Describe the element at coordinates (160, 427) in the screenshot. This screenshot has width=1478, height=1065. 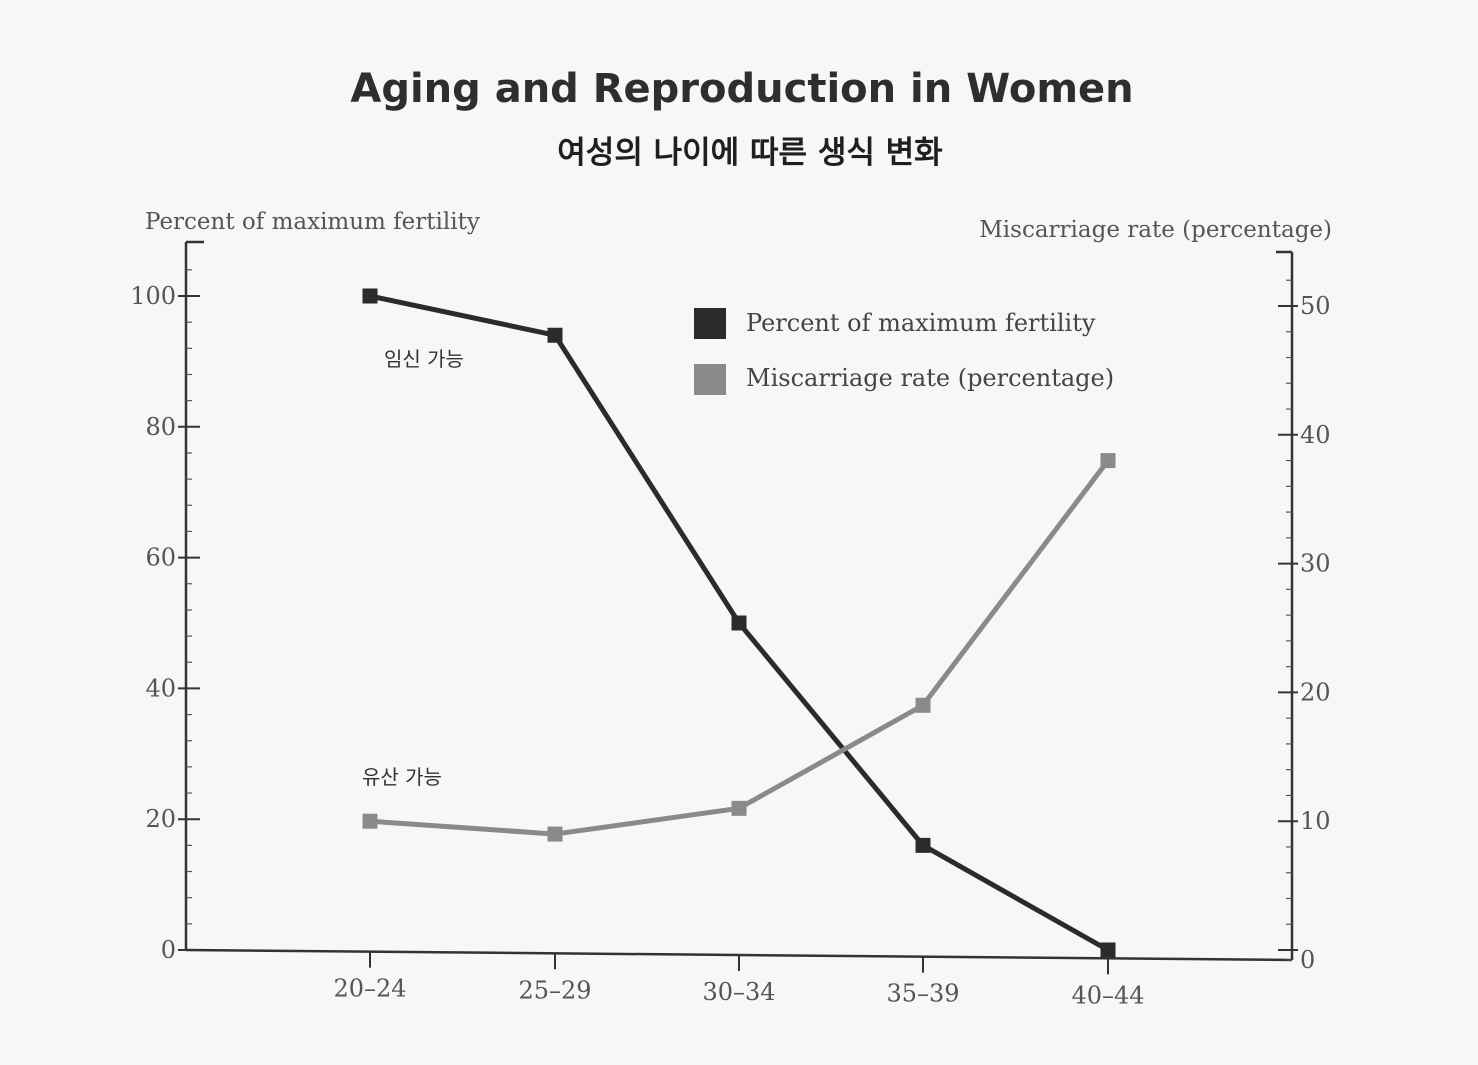
I see `left-tick-label: 80` at that location.